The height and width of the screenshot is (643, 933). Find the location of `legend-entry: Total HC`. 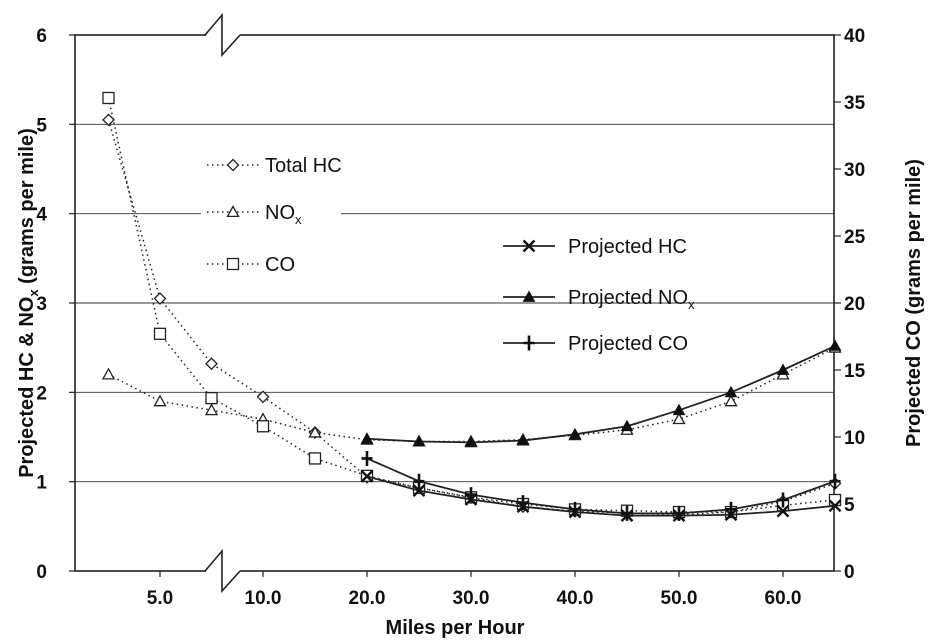

legend-entry: Total HC is located at coordinates (271, 165).